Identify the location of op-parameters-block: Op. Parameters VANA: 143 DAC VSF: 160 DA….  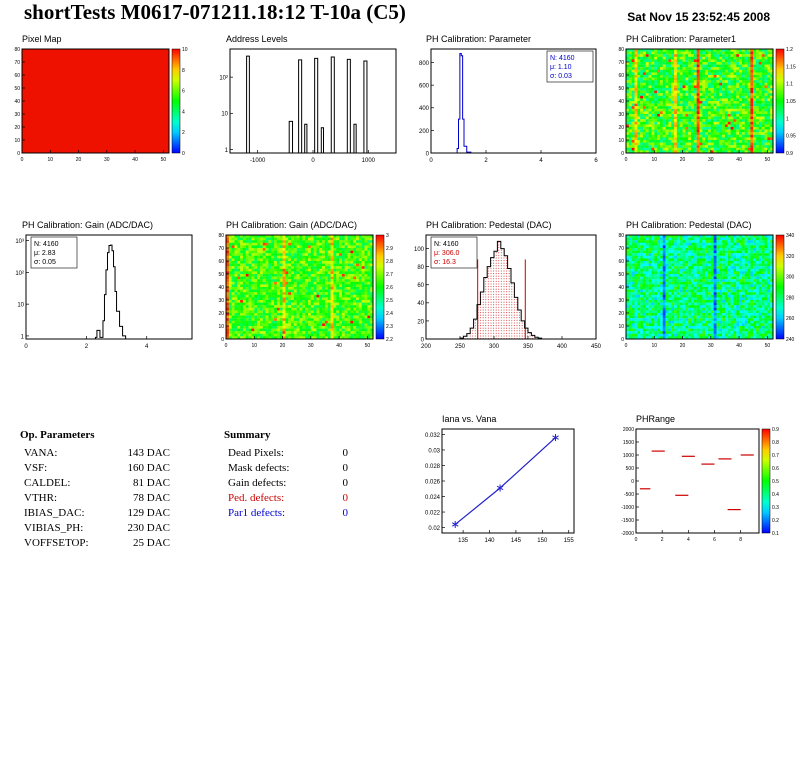
(95, 490).